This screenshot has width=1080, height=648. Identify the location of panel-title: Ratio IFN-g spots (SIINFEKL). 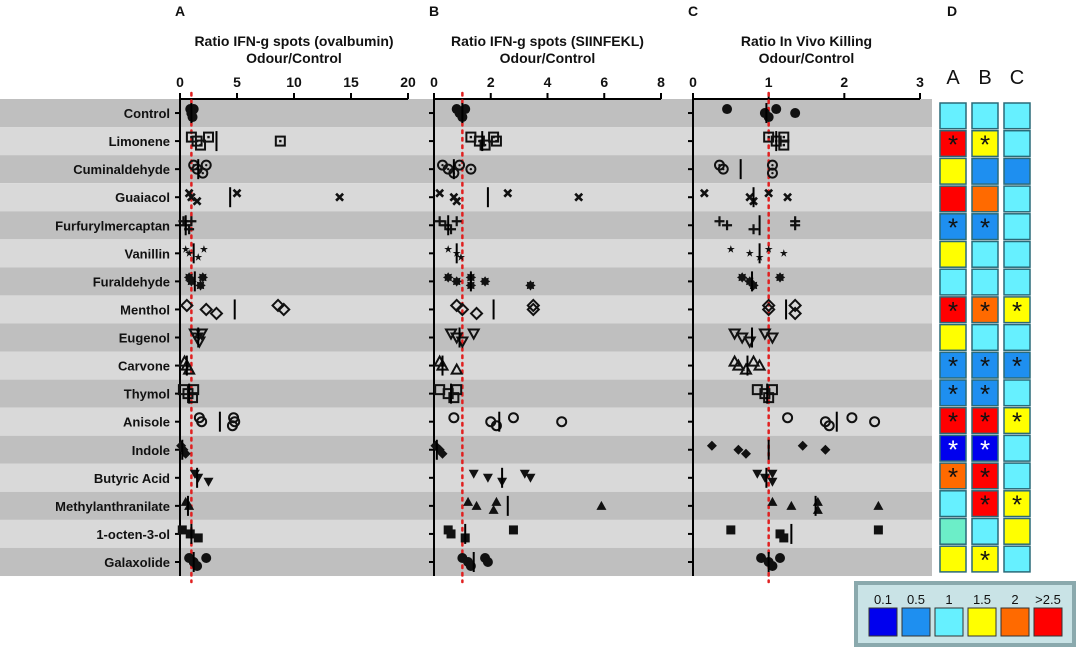
(547, 41).